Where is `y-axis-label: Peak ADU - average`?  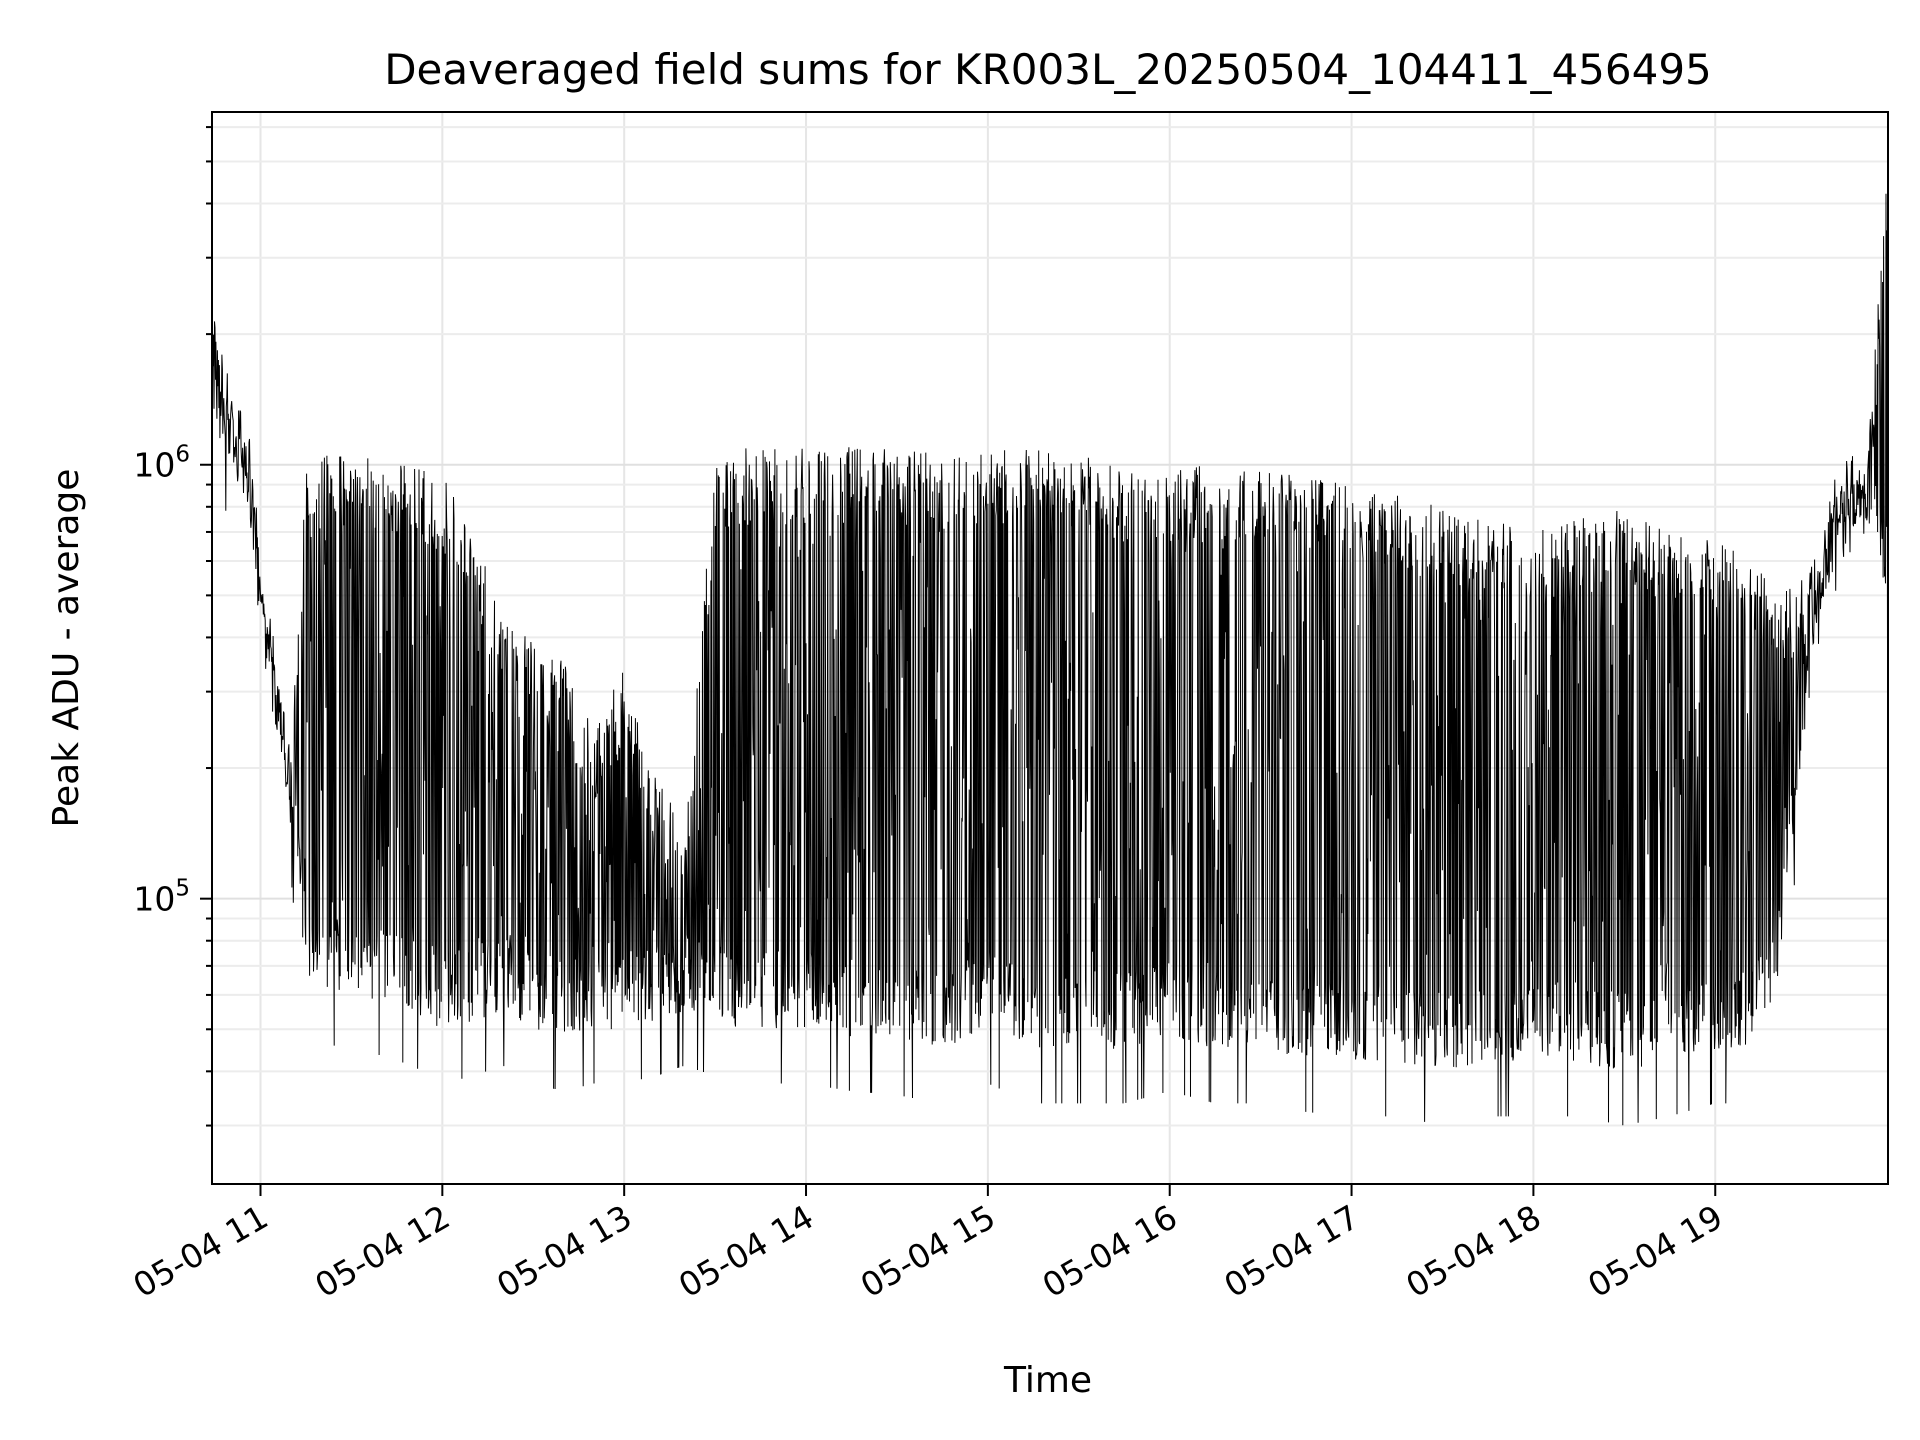 y-axis-label: Peak ADU - average is located at coordinates (66, 648).